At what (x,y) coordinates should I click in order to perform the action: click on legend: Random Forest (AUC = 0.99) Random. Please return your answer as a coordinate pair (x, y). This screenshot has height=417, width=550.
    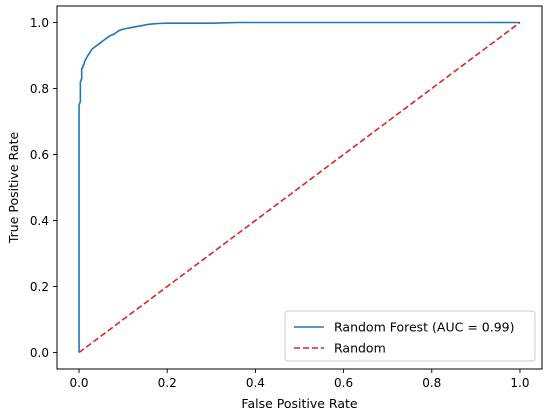
    Looking at the image, I should click on (410, 336).